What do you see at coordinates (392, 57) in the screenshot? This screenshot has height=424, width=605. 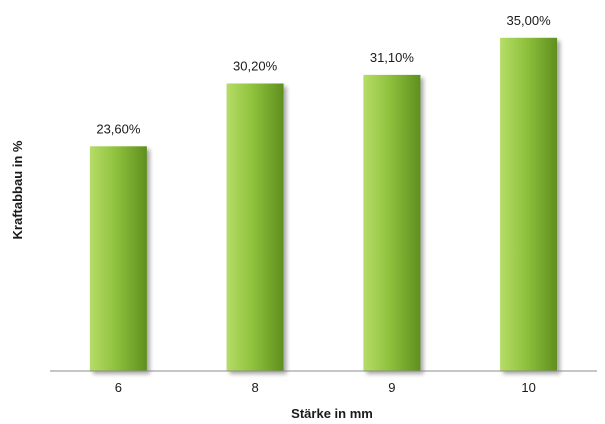 I see `data-label-9: 31,10%` at bounding box center [392, 57].